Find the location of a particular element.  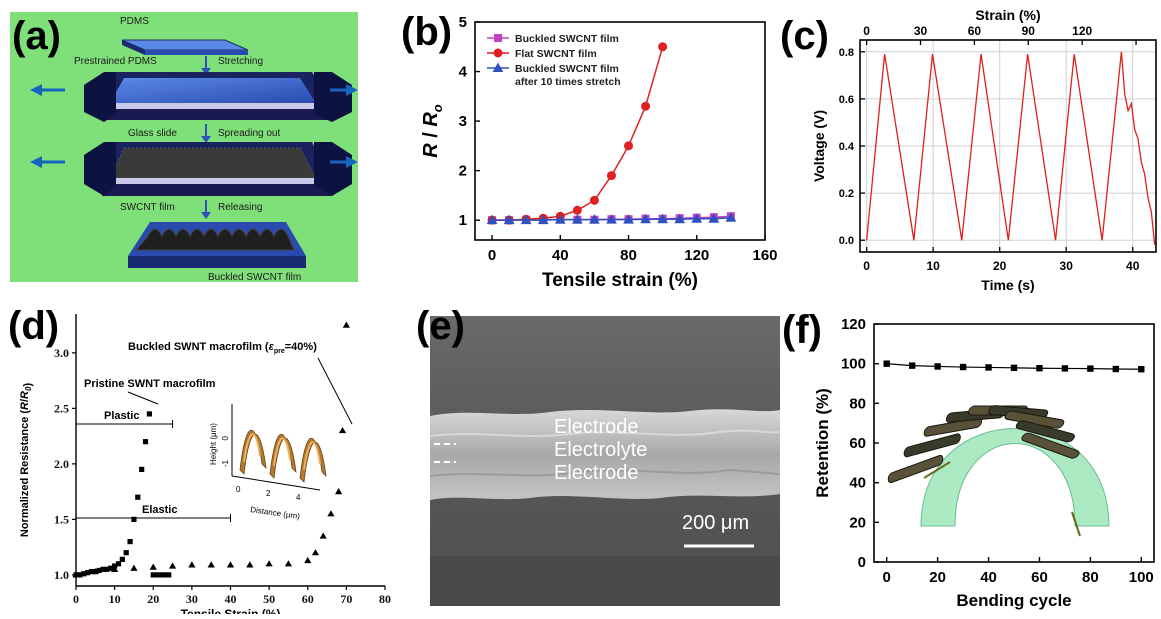

inset-ytick-label: -1 is located at coordinates (225, 463).